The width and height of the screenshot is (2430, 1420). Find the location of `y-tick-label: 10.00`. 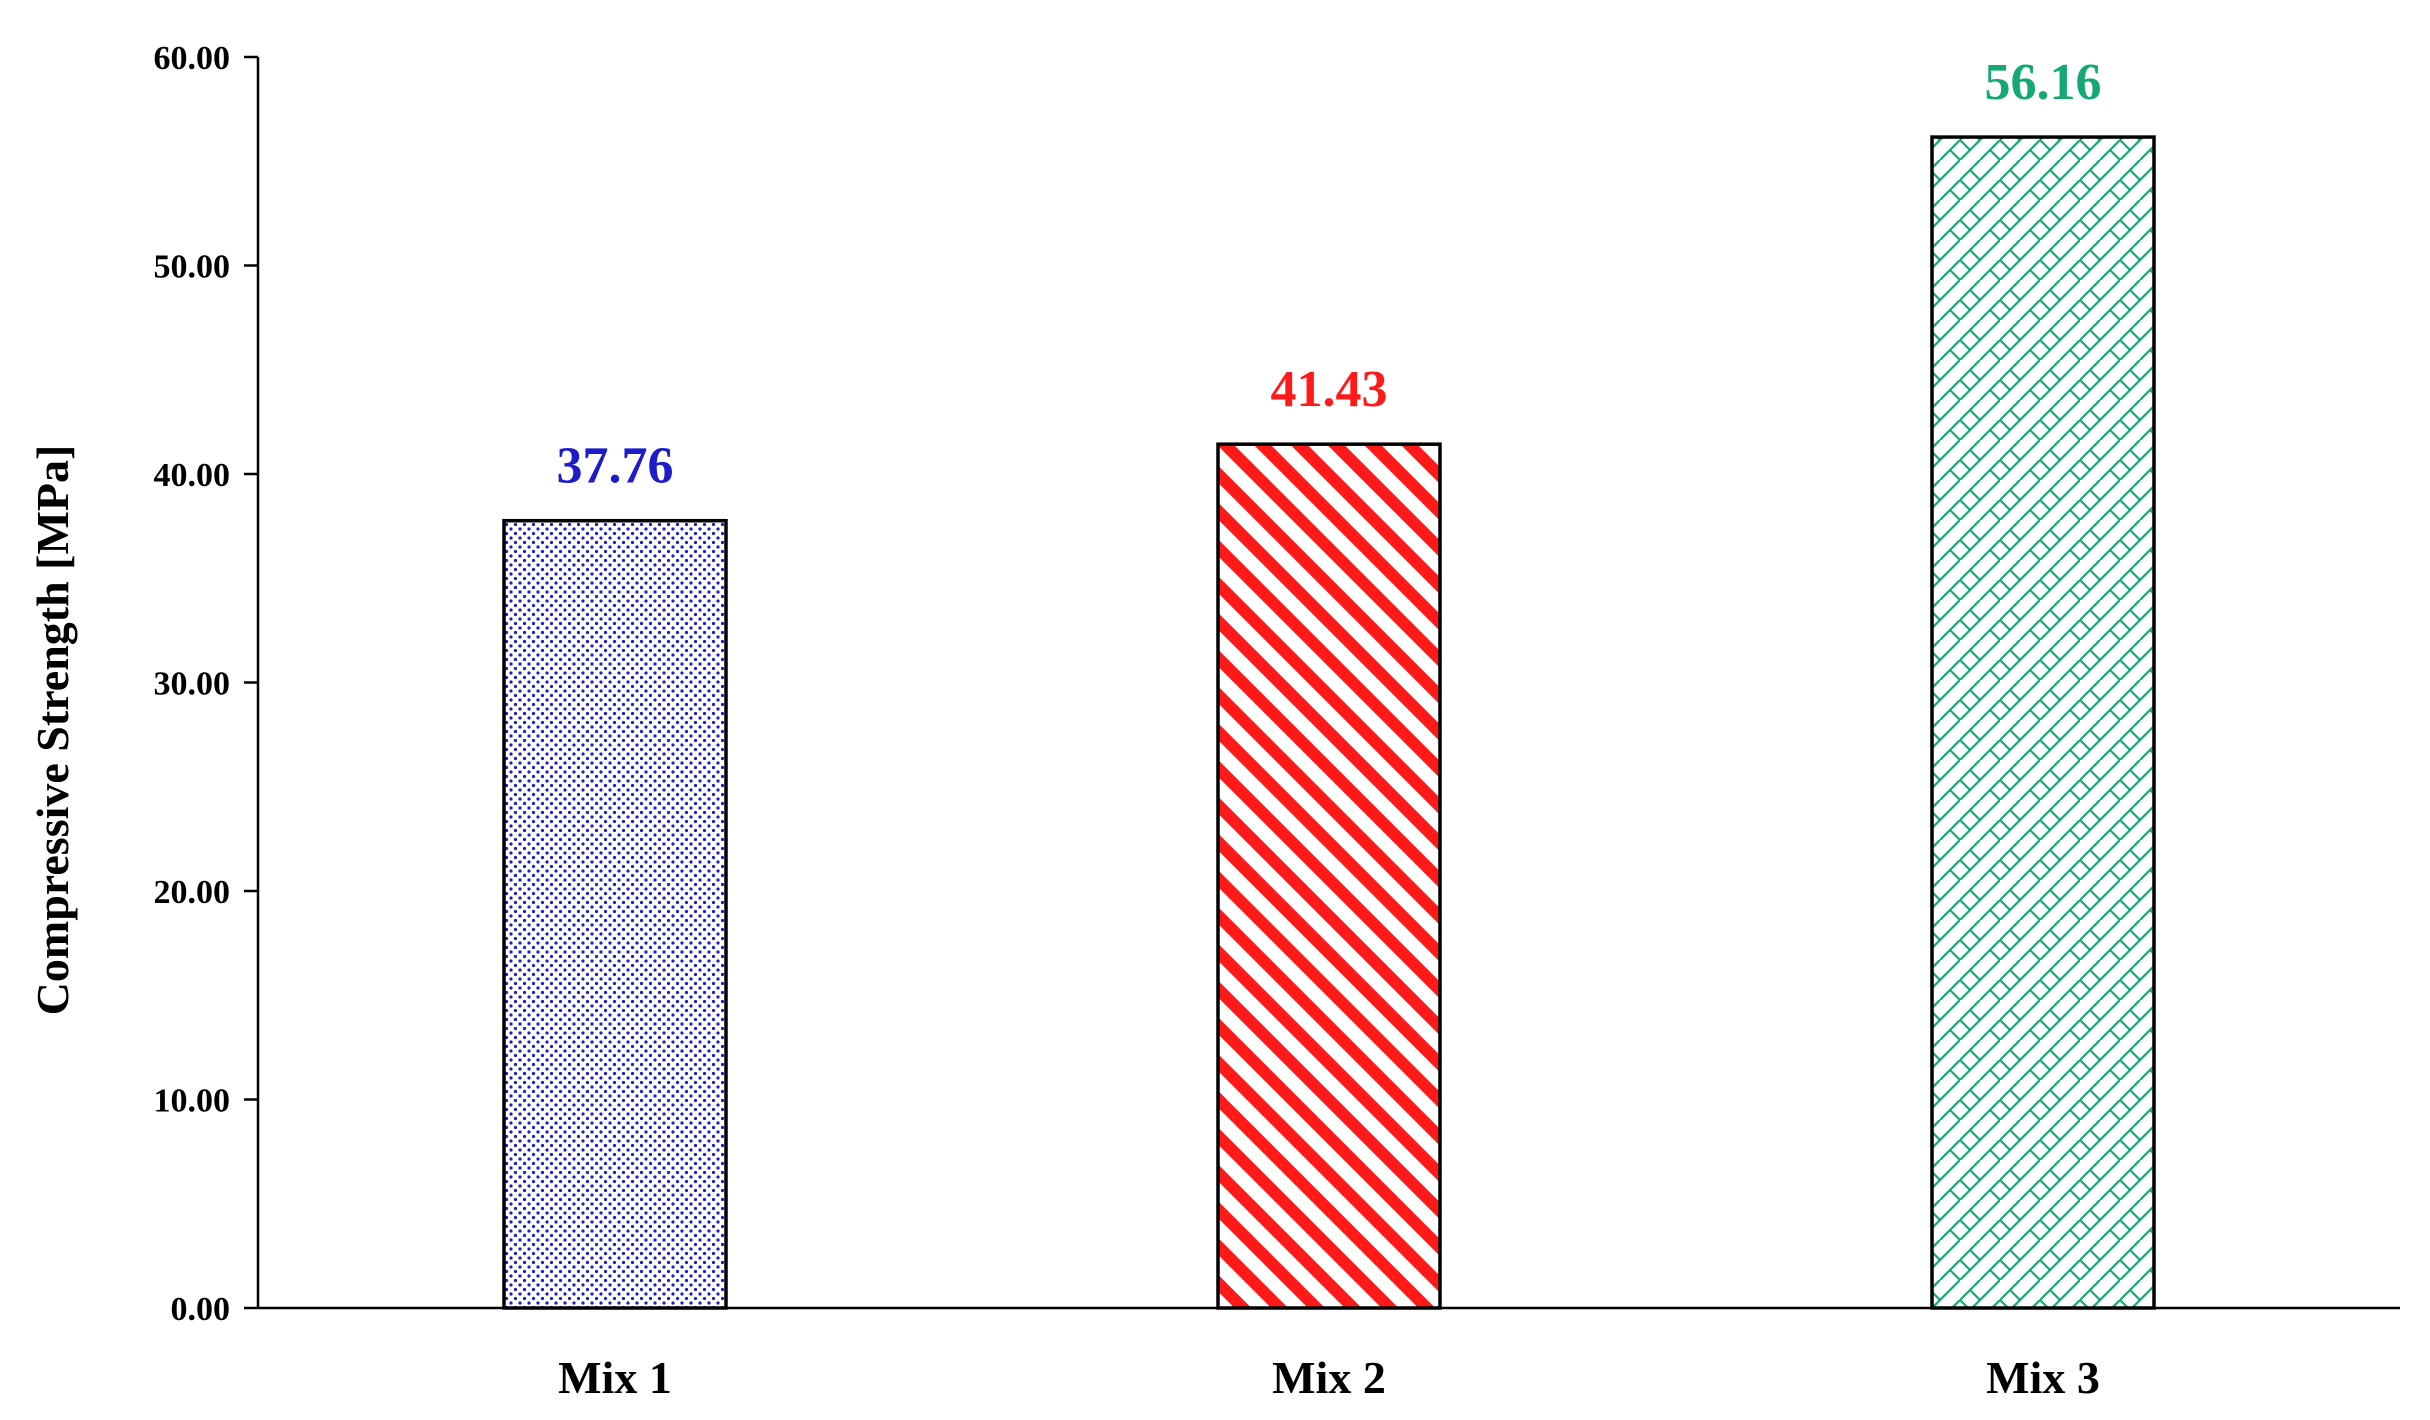

y-tick-label: 10.00 is located at coordinates (192, 1101).